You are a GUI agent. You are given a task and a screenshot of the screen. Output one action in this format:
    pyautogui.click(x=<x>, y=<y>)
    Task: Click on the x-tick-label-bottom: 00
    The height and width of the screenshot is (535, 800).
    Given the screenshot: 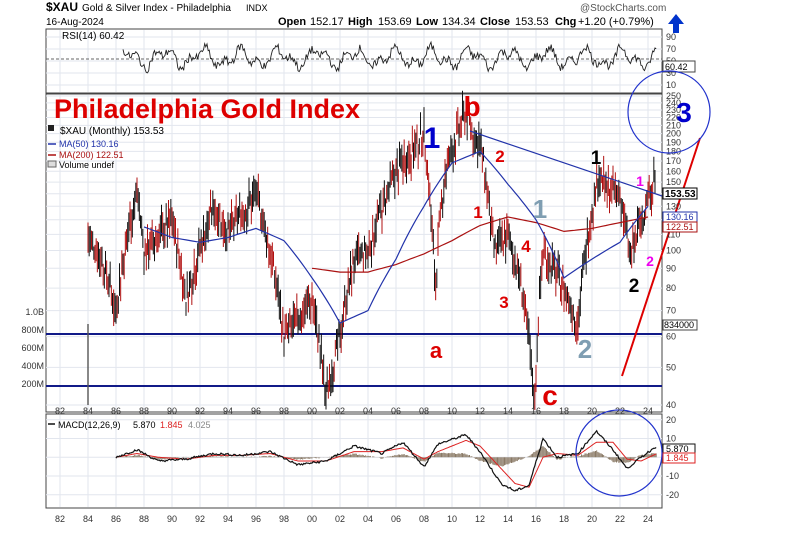 What is the action you would take?
    pyautogui.click(x=312, y=519)
    